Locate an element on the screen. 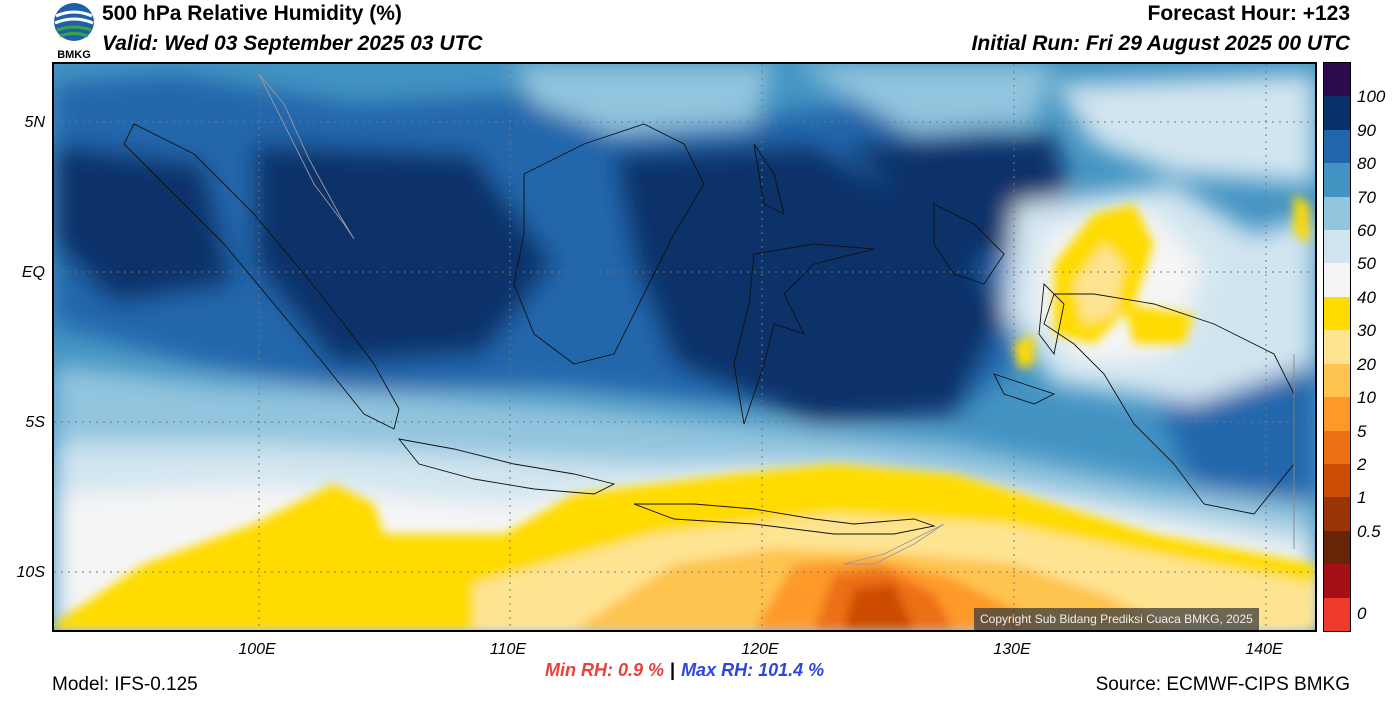 The image size is (1400, 709). colorbar-label: 5 is located at coordinates (1362, 431).